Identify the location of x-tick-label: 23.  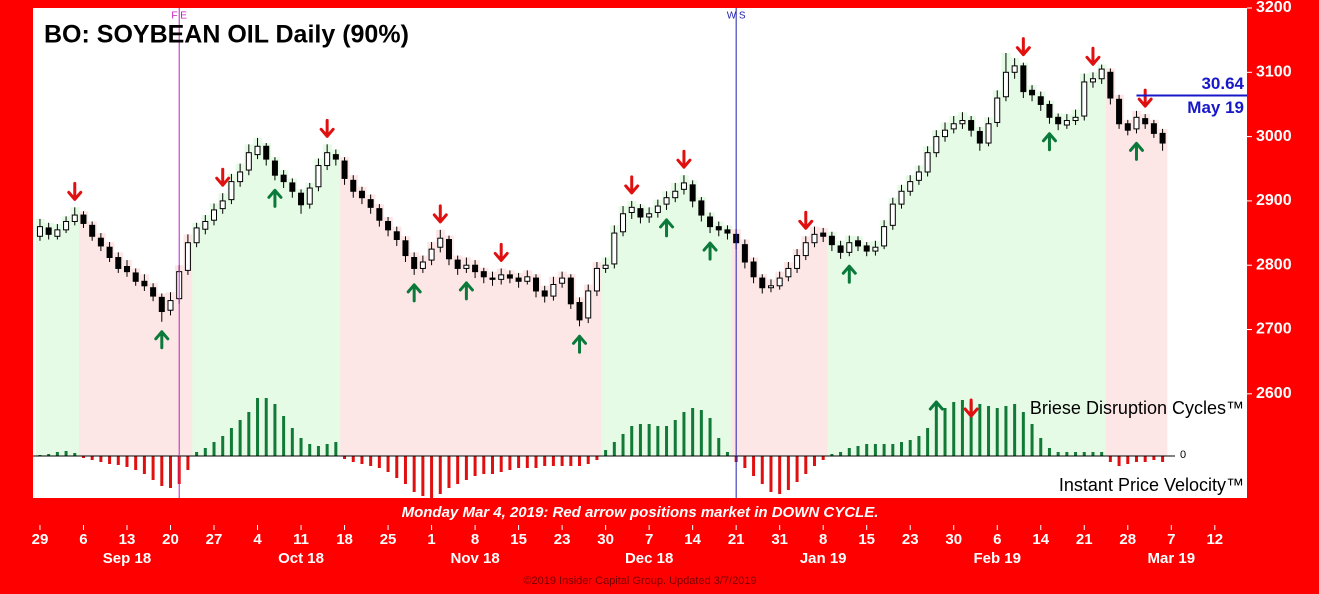
(562, 539).